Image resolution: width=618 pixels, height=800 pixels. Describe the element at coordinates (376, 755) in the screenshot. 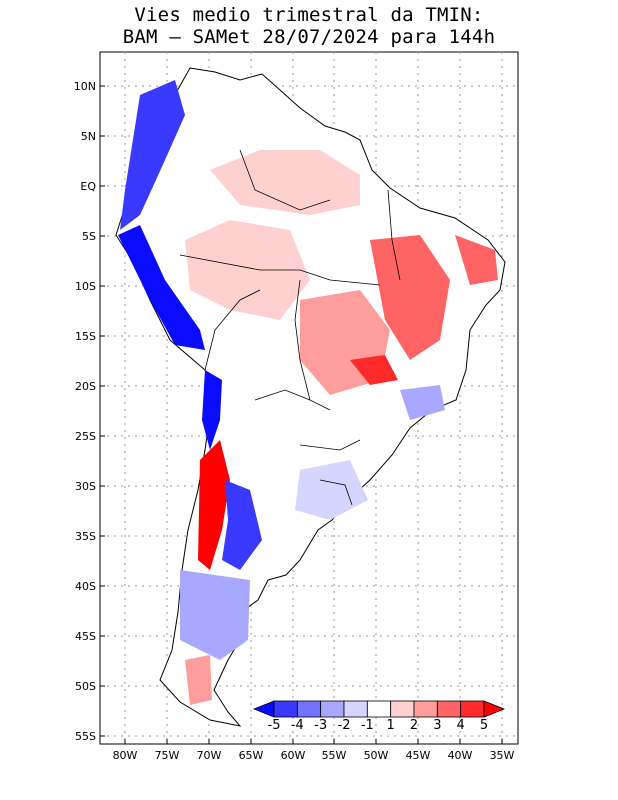

I see `x-tick-label: 50W` at that location.